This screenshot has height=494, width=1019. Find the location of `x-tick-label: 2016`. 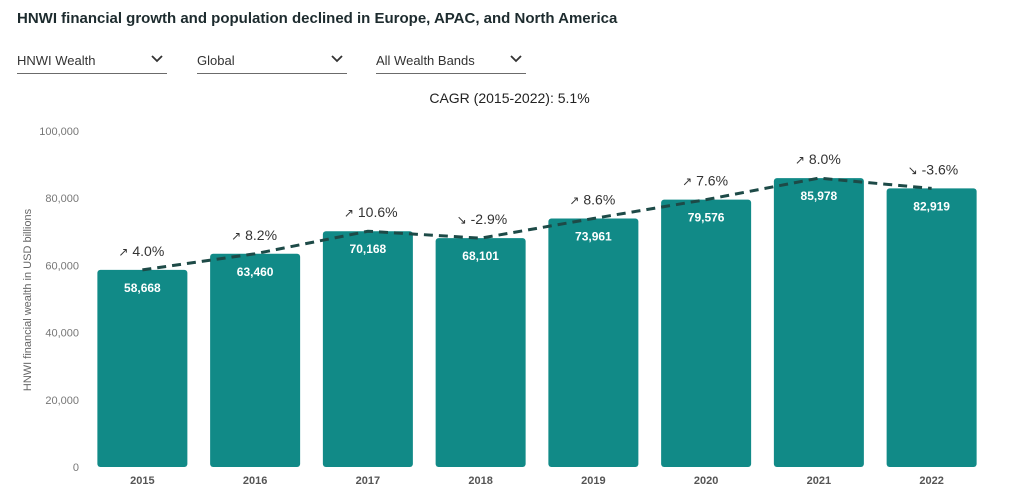

x-tick-label: 2016 is located at coordinates (255, 481).